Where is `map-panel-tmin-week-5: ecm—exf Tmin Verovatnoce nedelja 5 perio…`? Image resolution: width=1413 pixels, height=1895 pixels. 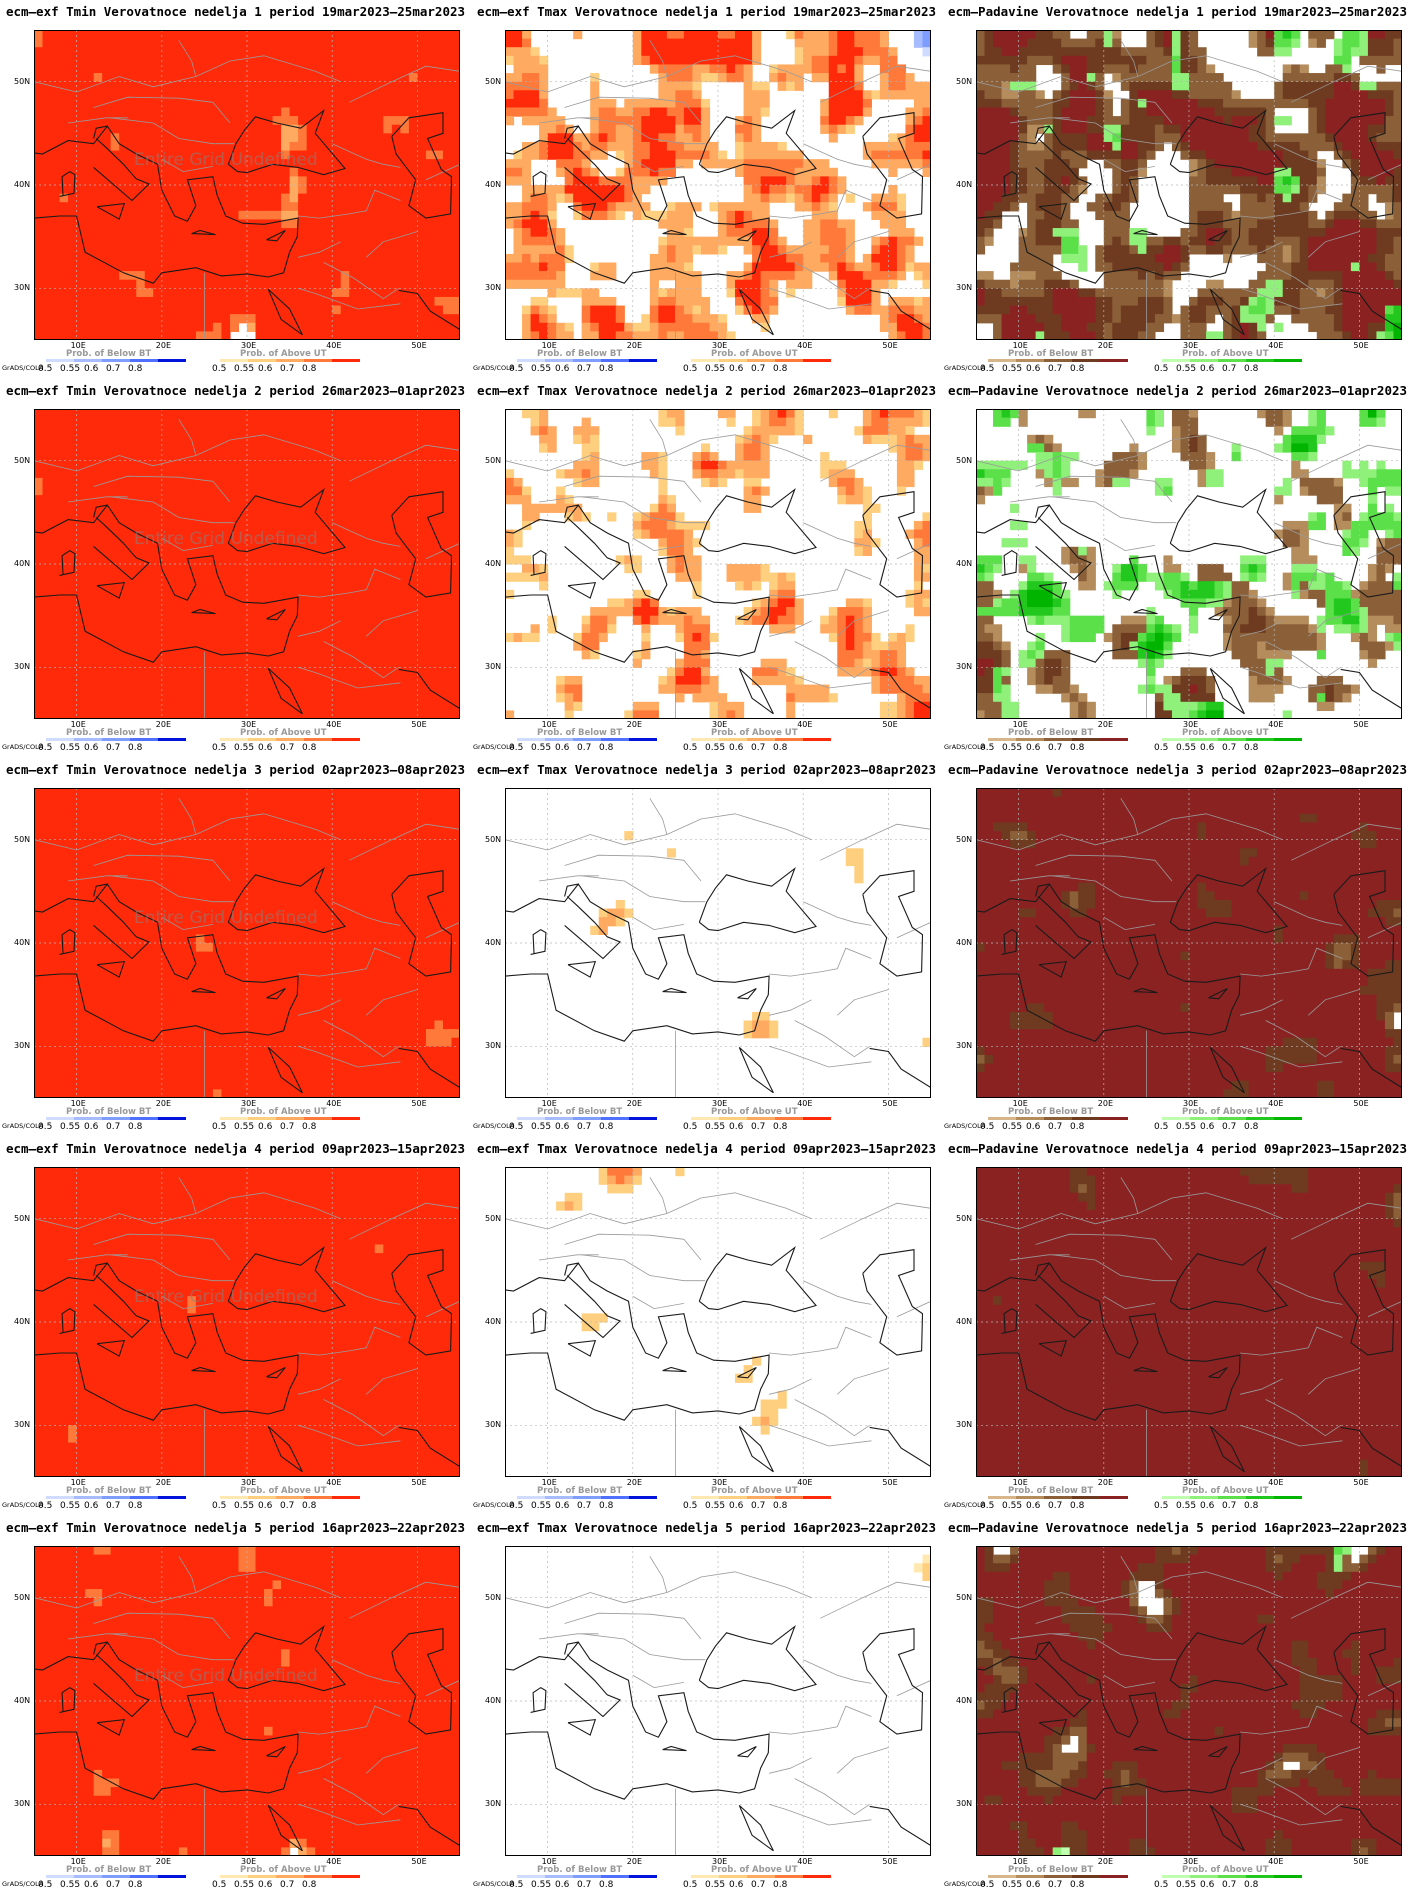
map-panel-tmin-week-5: ecm—exf Tmin Verovatnoce nedelja 5 perio… is located at coordinates (235, 1705).